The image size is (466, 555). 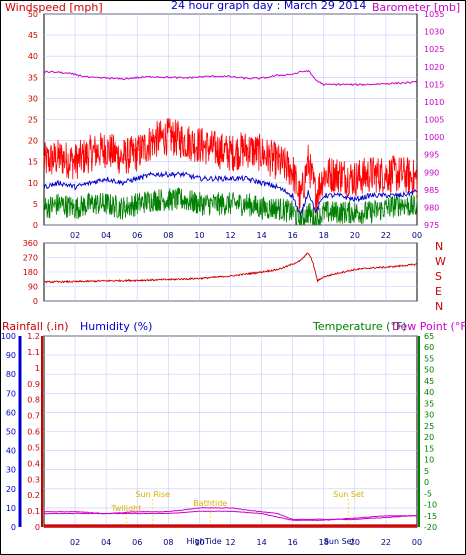 What do you see at coordinates (430, 505) in the screenshot?
I see `temperature-tick: -10` at bounding box center [430, 505].